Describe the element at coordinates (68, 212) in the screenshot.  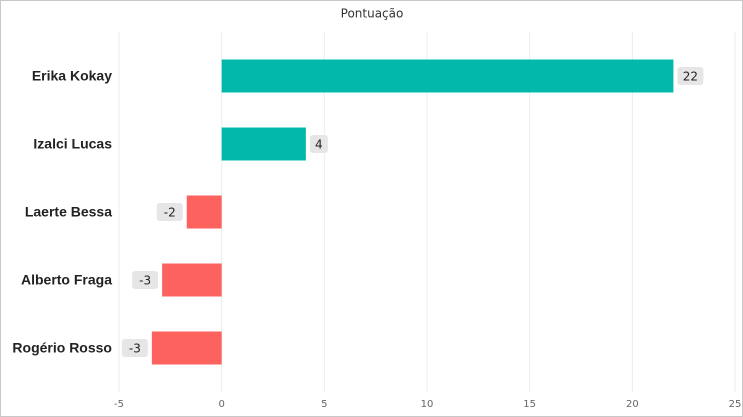
I see `y-tick-label: Laerte Bessa` at that location.